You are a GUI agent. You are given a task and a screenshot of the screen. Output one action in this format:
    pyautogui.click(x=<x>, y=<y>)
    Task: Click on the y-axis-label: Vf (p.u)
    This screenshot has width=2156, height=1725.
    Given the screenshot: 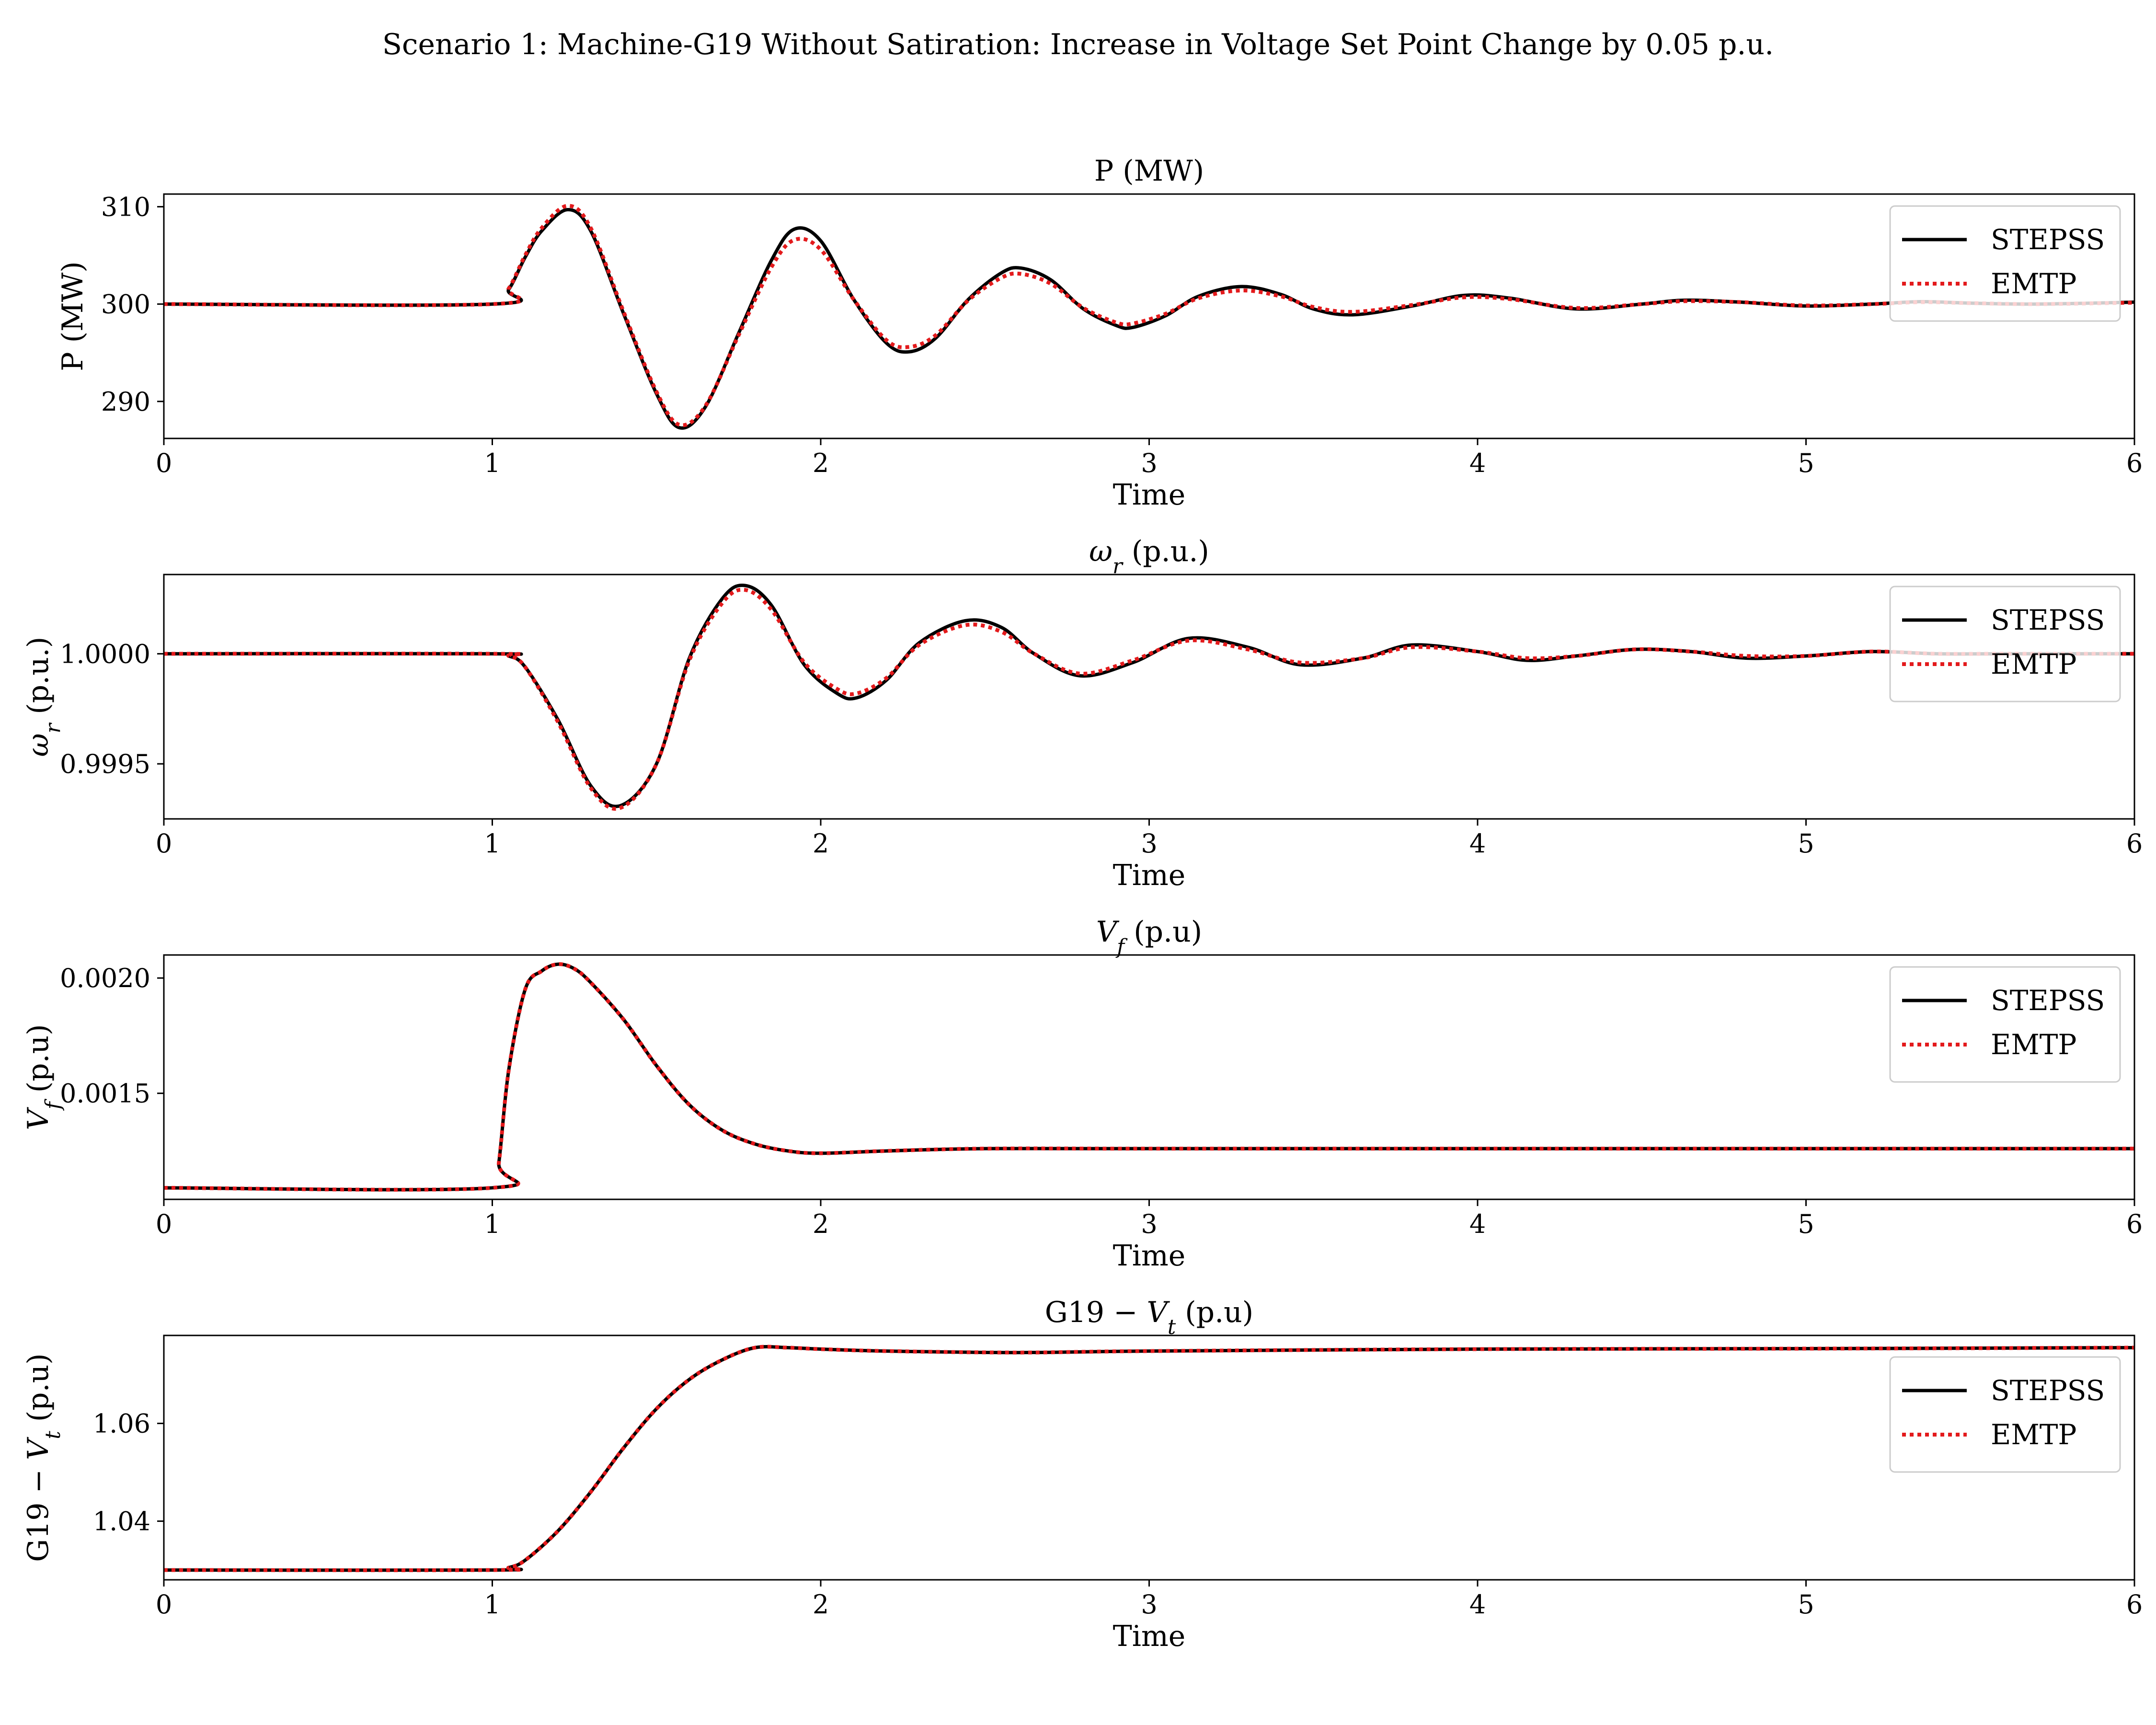 What is the action you would take?
    pyautogui.click(x=43, y=1077)
    